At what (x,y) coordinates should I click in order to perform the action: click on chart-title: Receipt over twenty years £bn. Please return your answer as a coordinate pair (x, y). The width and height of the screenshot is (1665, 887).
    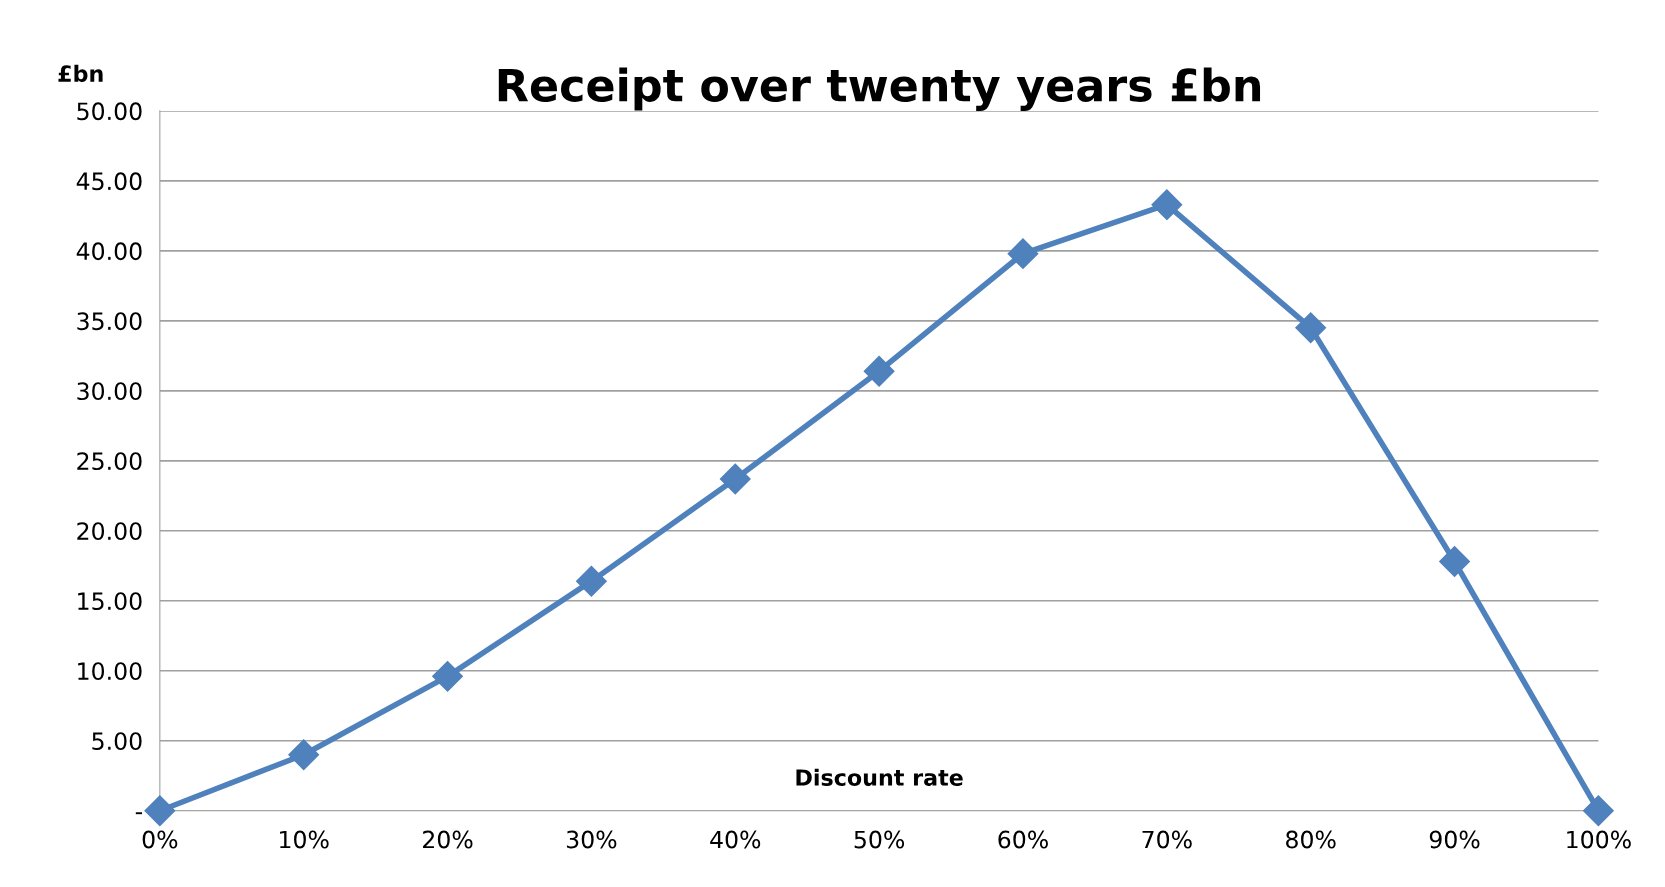
    Looking at the image, I should click on (879, 89).